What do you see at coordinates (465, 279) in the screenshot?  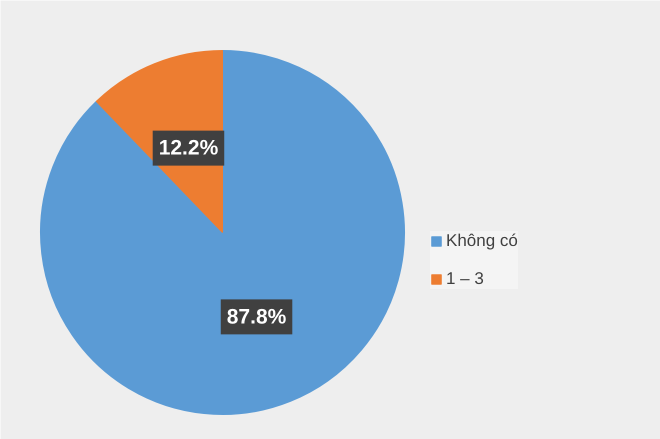 I see `legend-label: 1 – 3` at bounding box center [465, 279].